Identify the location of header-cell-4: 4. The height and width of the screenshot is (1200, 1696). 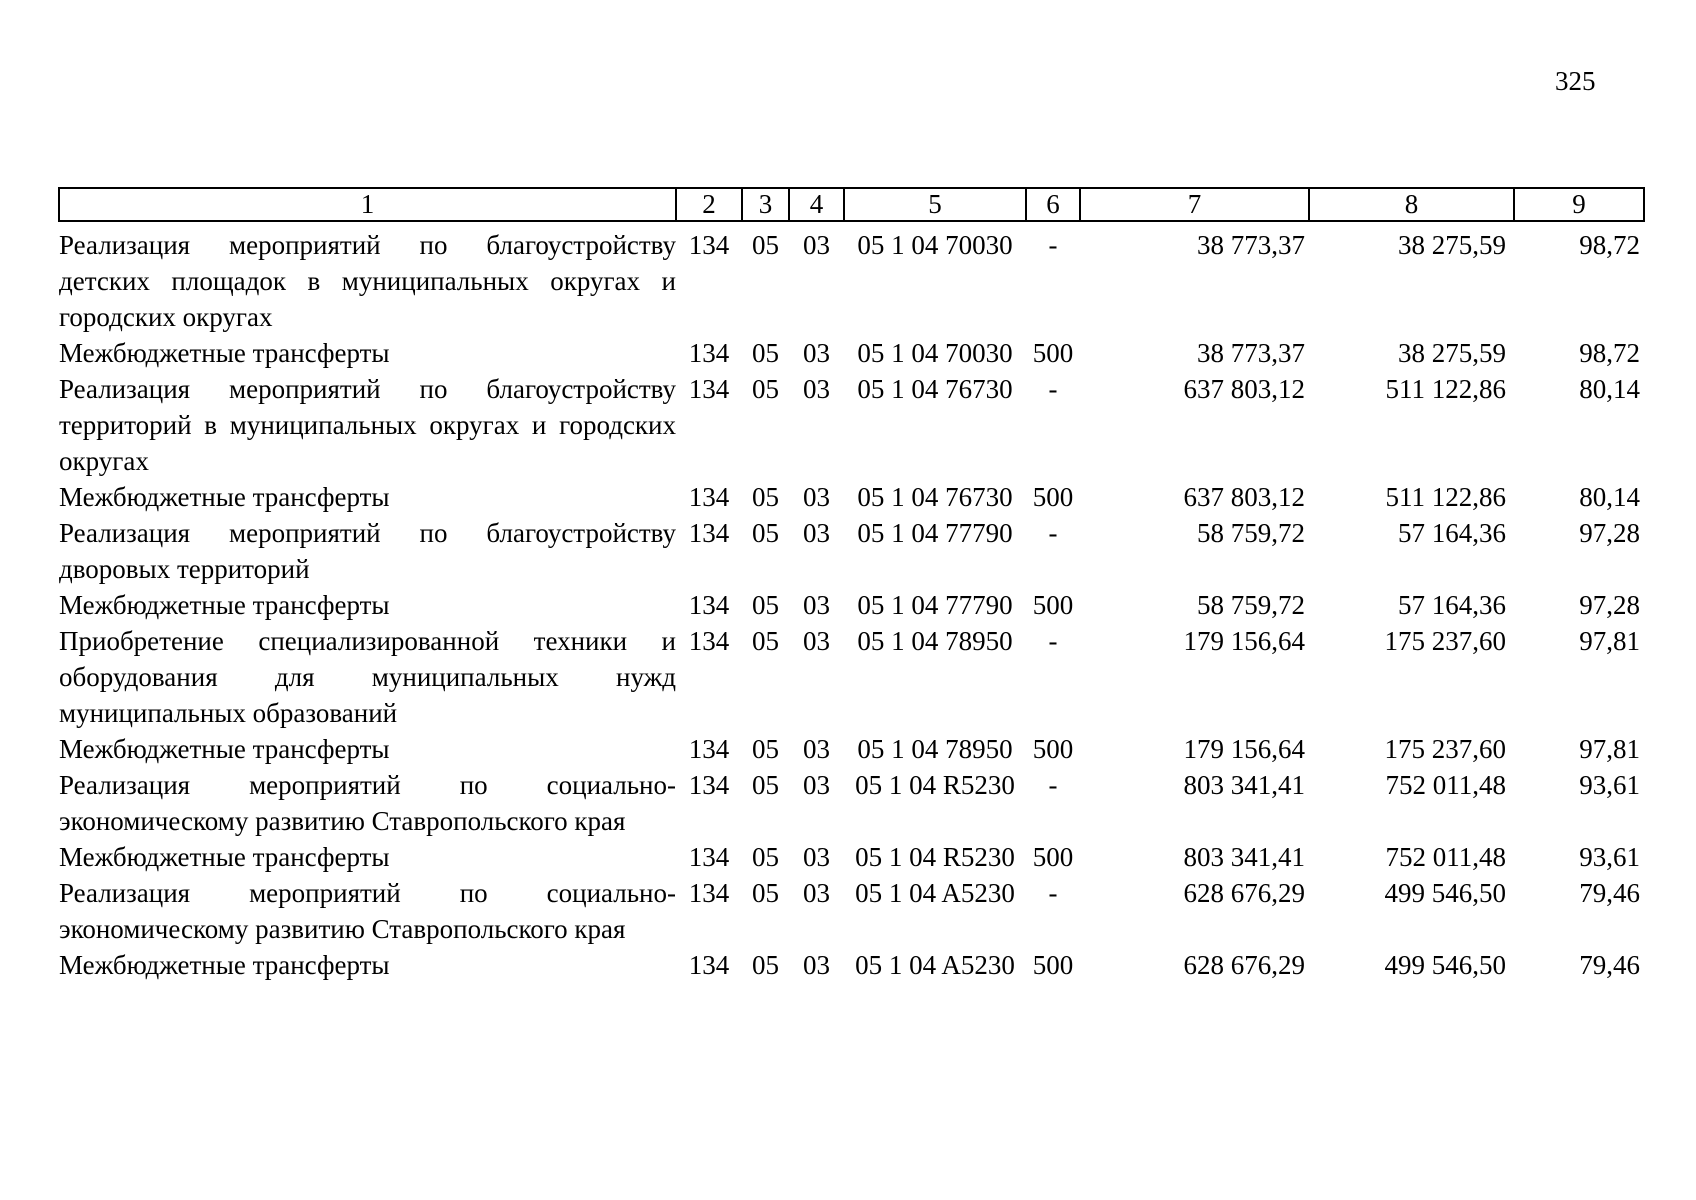
(816, 204).